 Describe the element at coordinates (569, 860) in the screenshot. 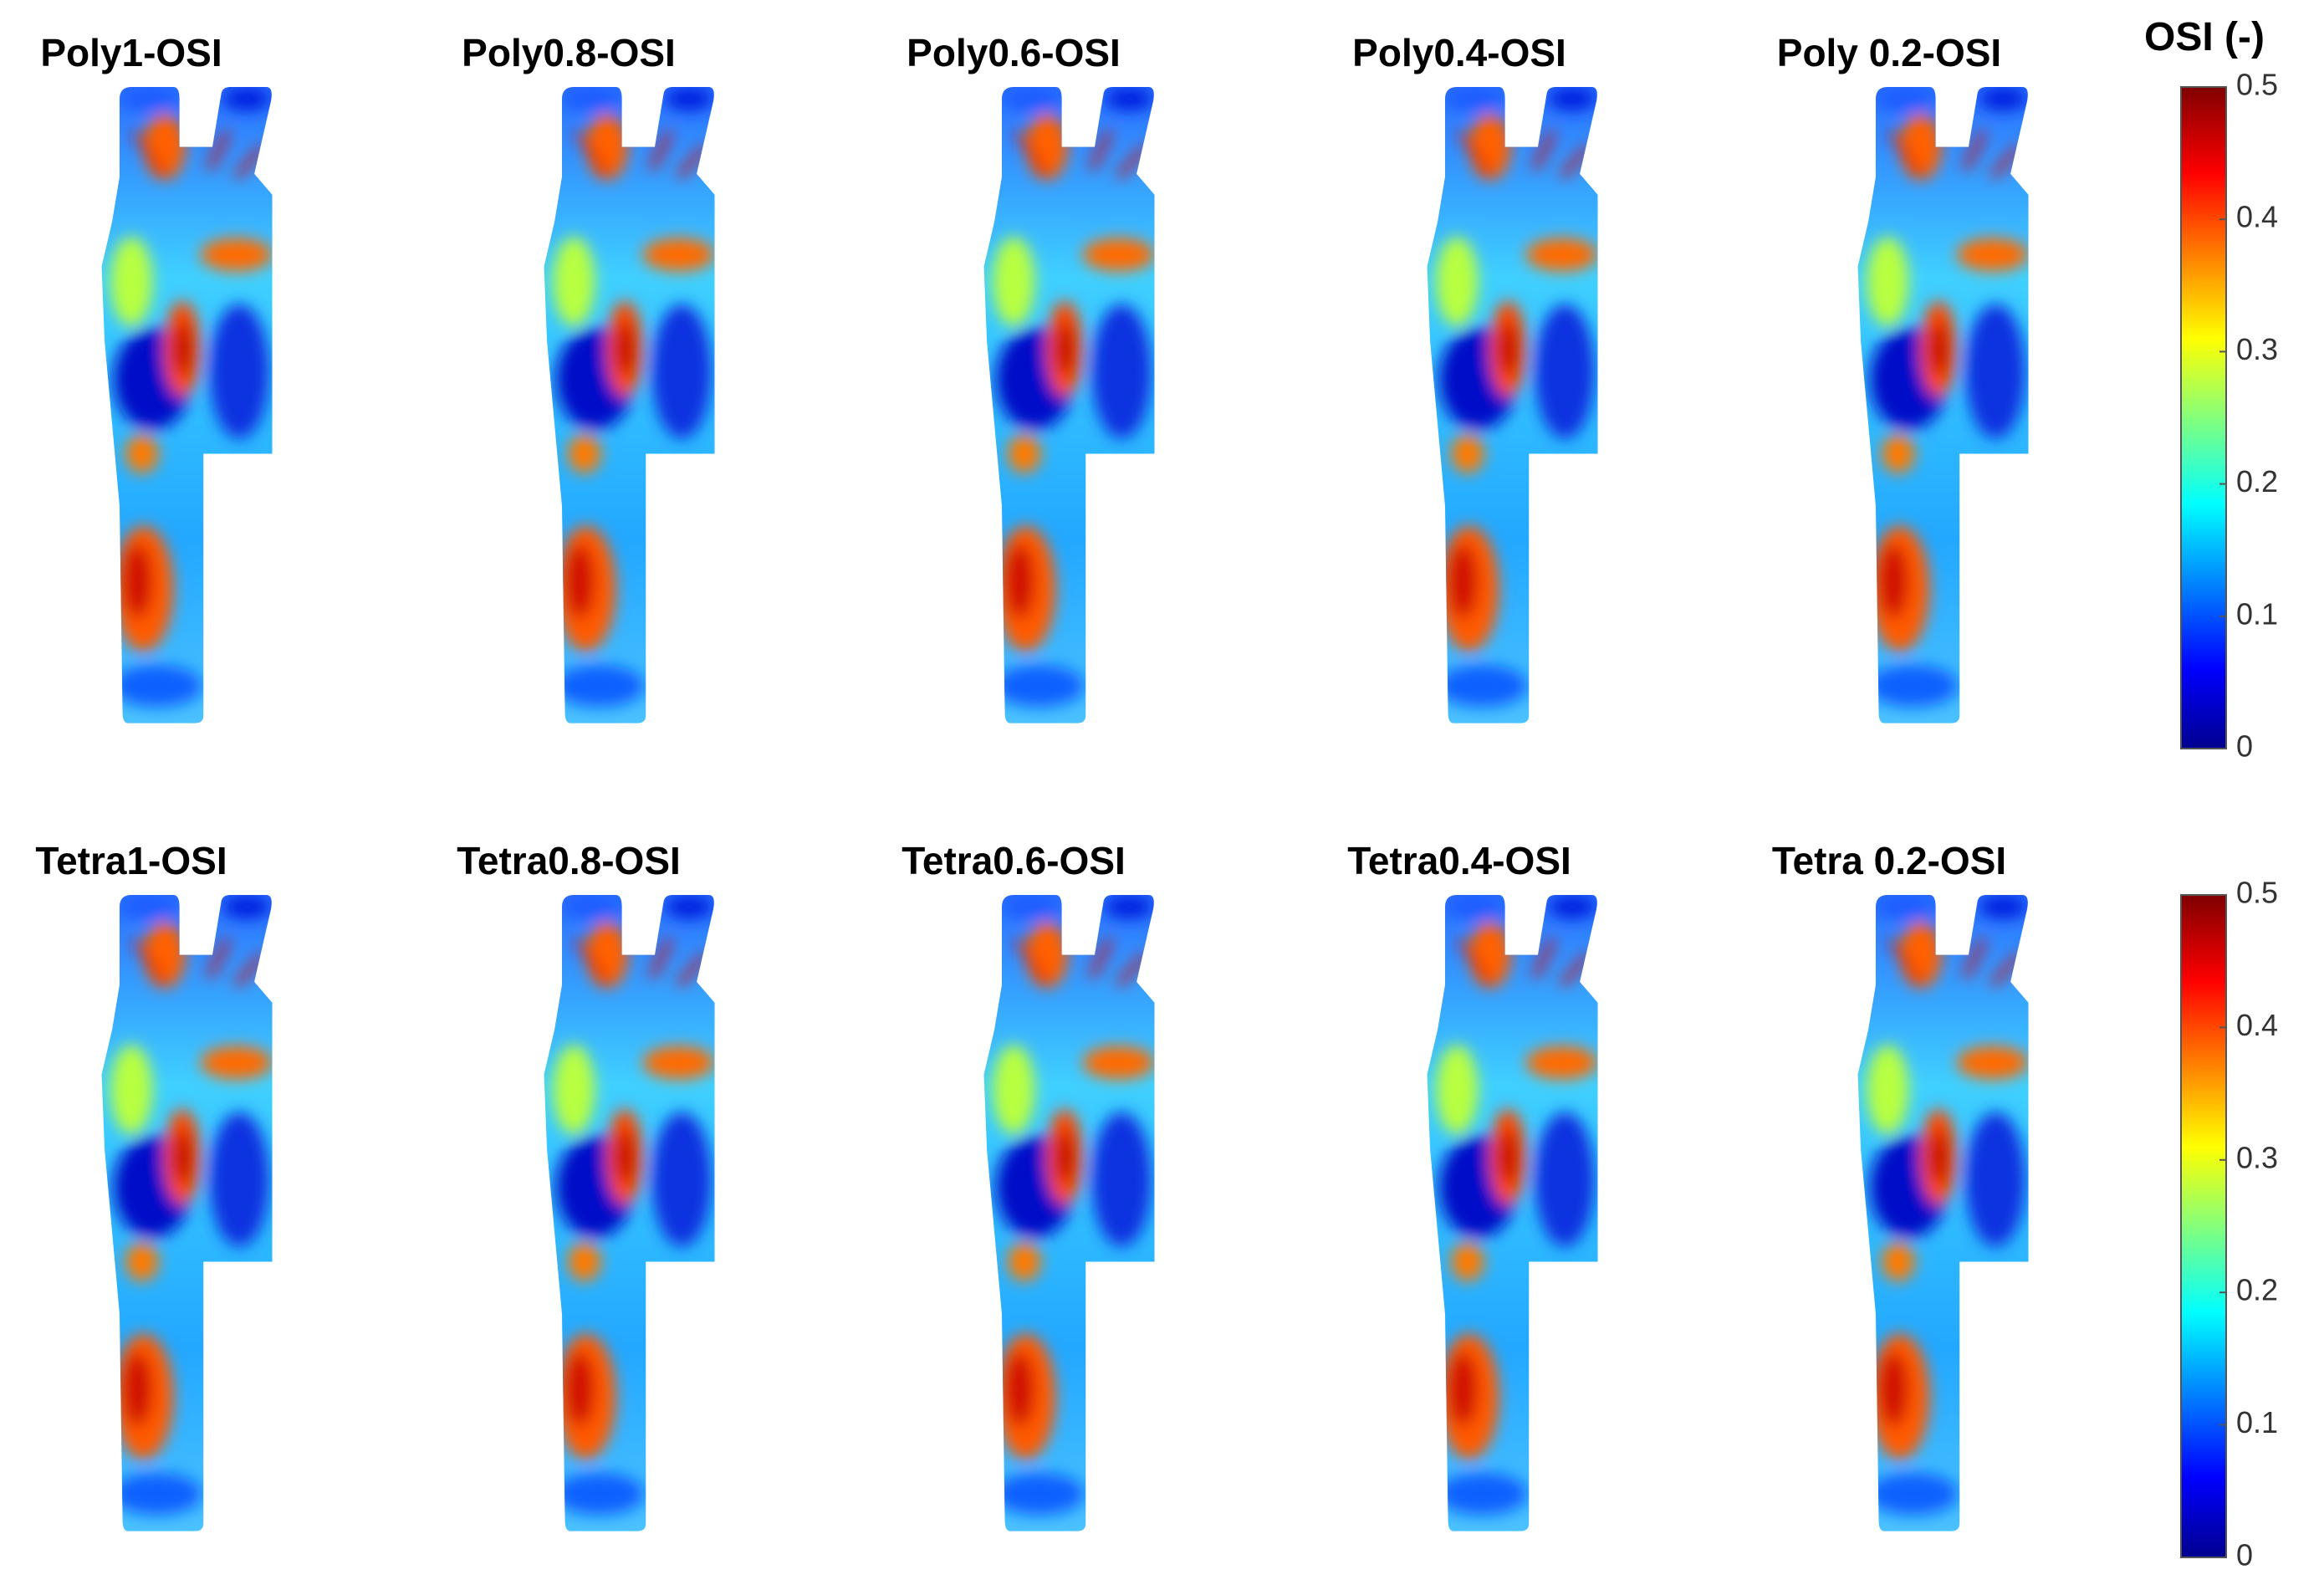

I see `panel-title: Tetra0.8-OSI` at that location.